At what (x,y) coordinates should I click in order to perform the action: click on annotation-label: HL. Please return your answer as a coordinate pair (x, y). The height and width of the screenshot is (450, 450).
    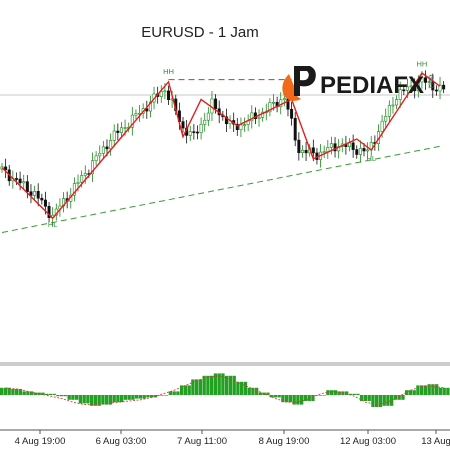
    Looking at the image, I should click on (371, 158).